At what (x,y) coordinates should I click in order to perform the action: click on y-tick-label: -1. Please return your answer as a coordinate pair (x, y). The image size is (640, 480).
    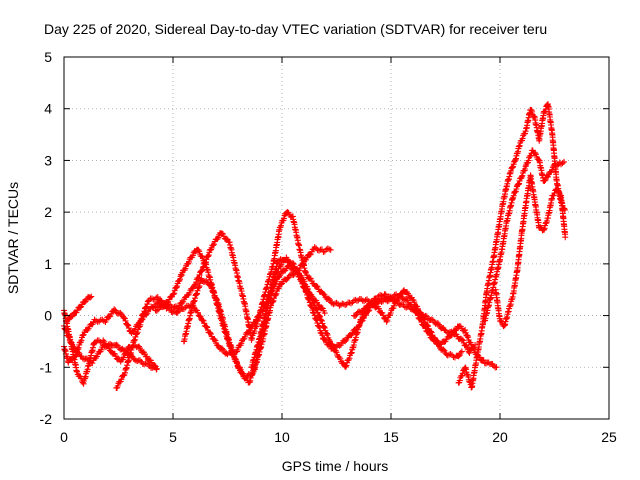
    Looking at the image, I should click on (46, 367).